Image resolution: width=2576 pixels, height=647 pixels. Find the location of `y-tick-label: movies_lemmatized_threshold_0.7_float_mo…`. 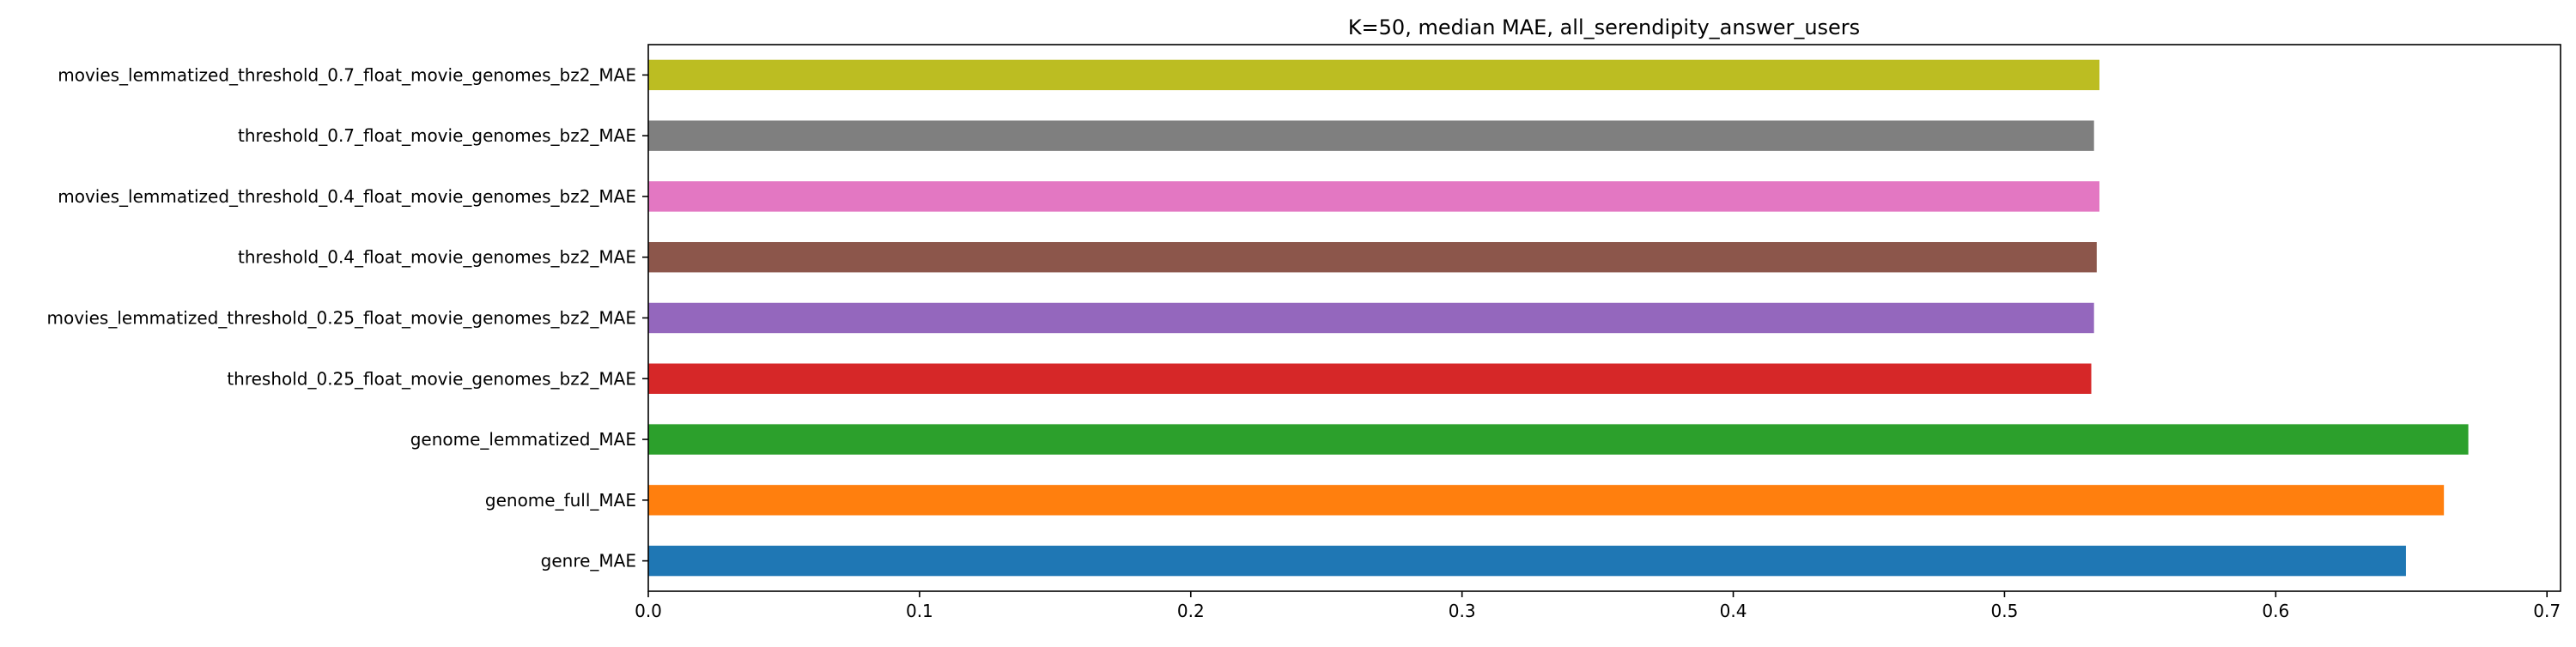

y-tick-label: movies_lemmatized_threshold_0.7_float_mo… is located at coordinates (347, 74).